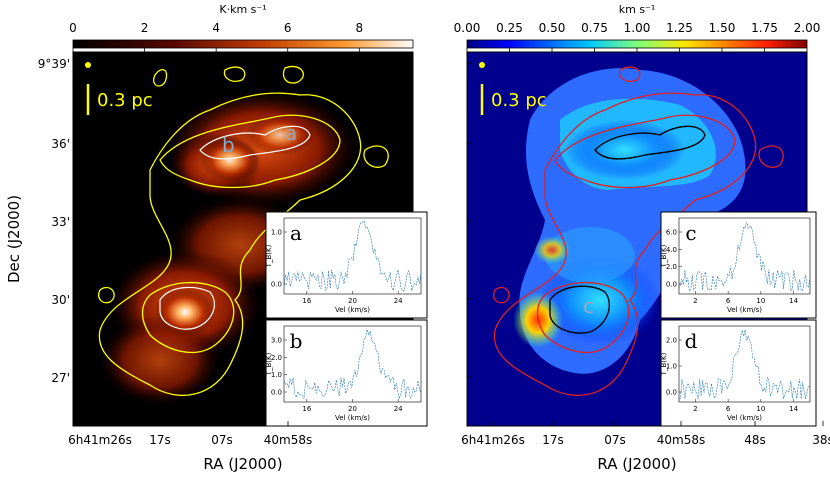 This screenshot has height=480, width=830. Describe the element at coordinates (671, 250) in the screenshot. I see `inset-ytick: 4.0` at that location.